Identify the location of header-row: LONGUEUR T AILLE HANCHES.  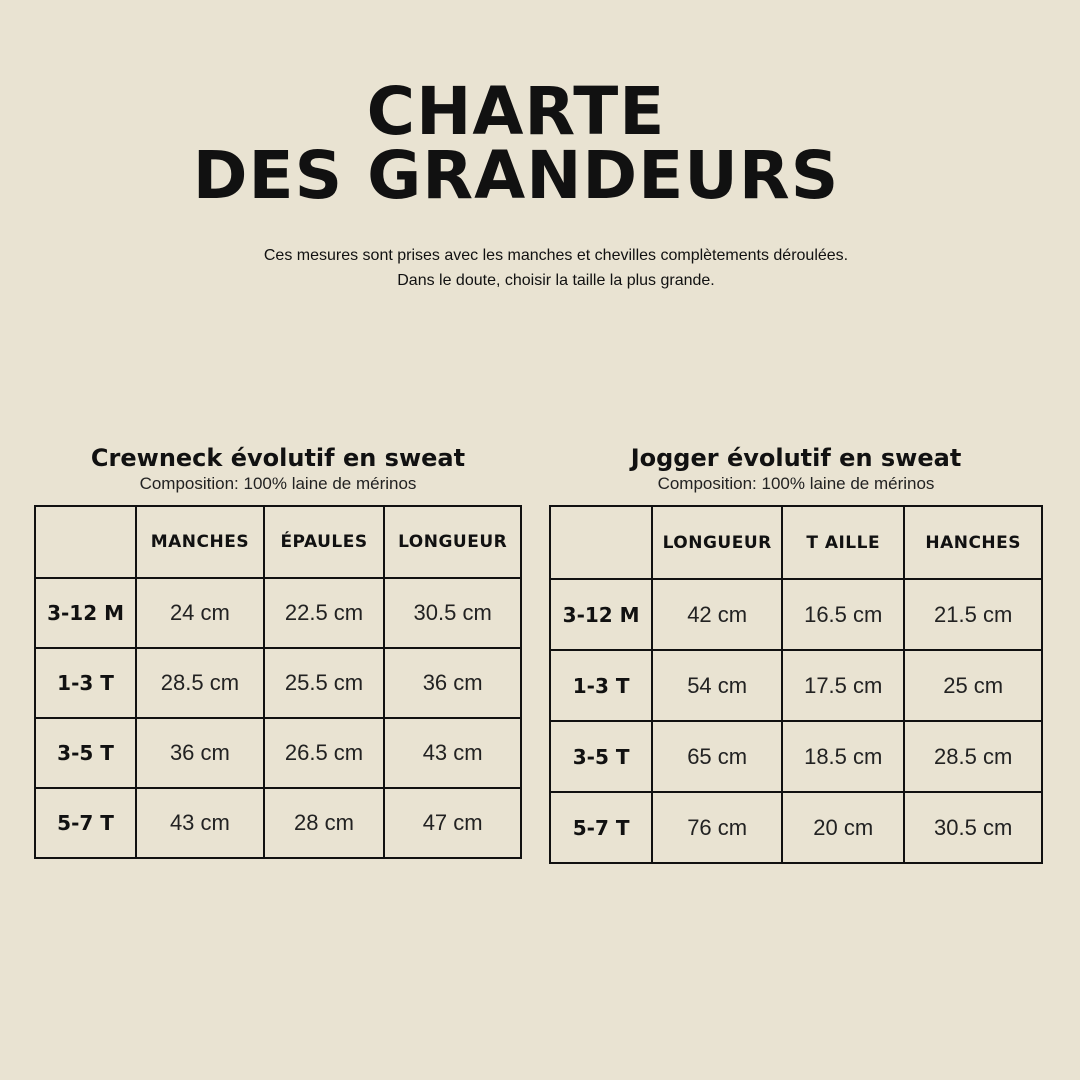
(795, 542).